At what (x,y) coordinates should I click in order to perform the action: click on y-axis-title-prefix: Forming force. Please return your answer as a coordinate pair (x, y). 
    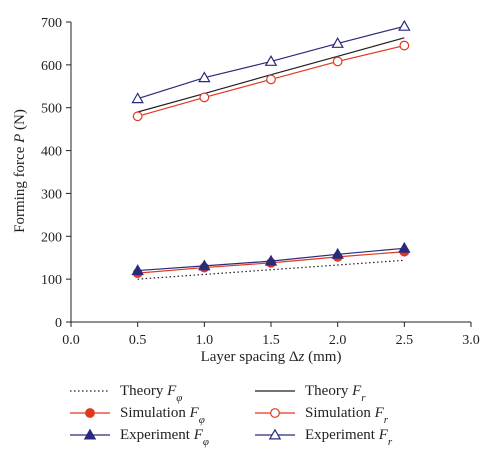
    Looking at the image, I should click on (20, 188).